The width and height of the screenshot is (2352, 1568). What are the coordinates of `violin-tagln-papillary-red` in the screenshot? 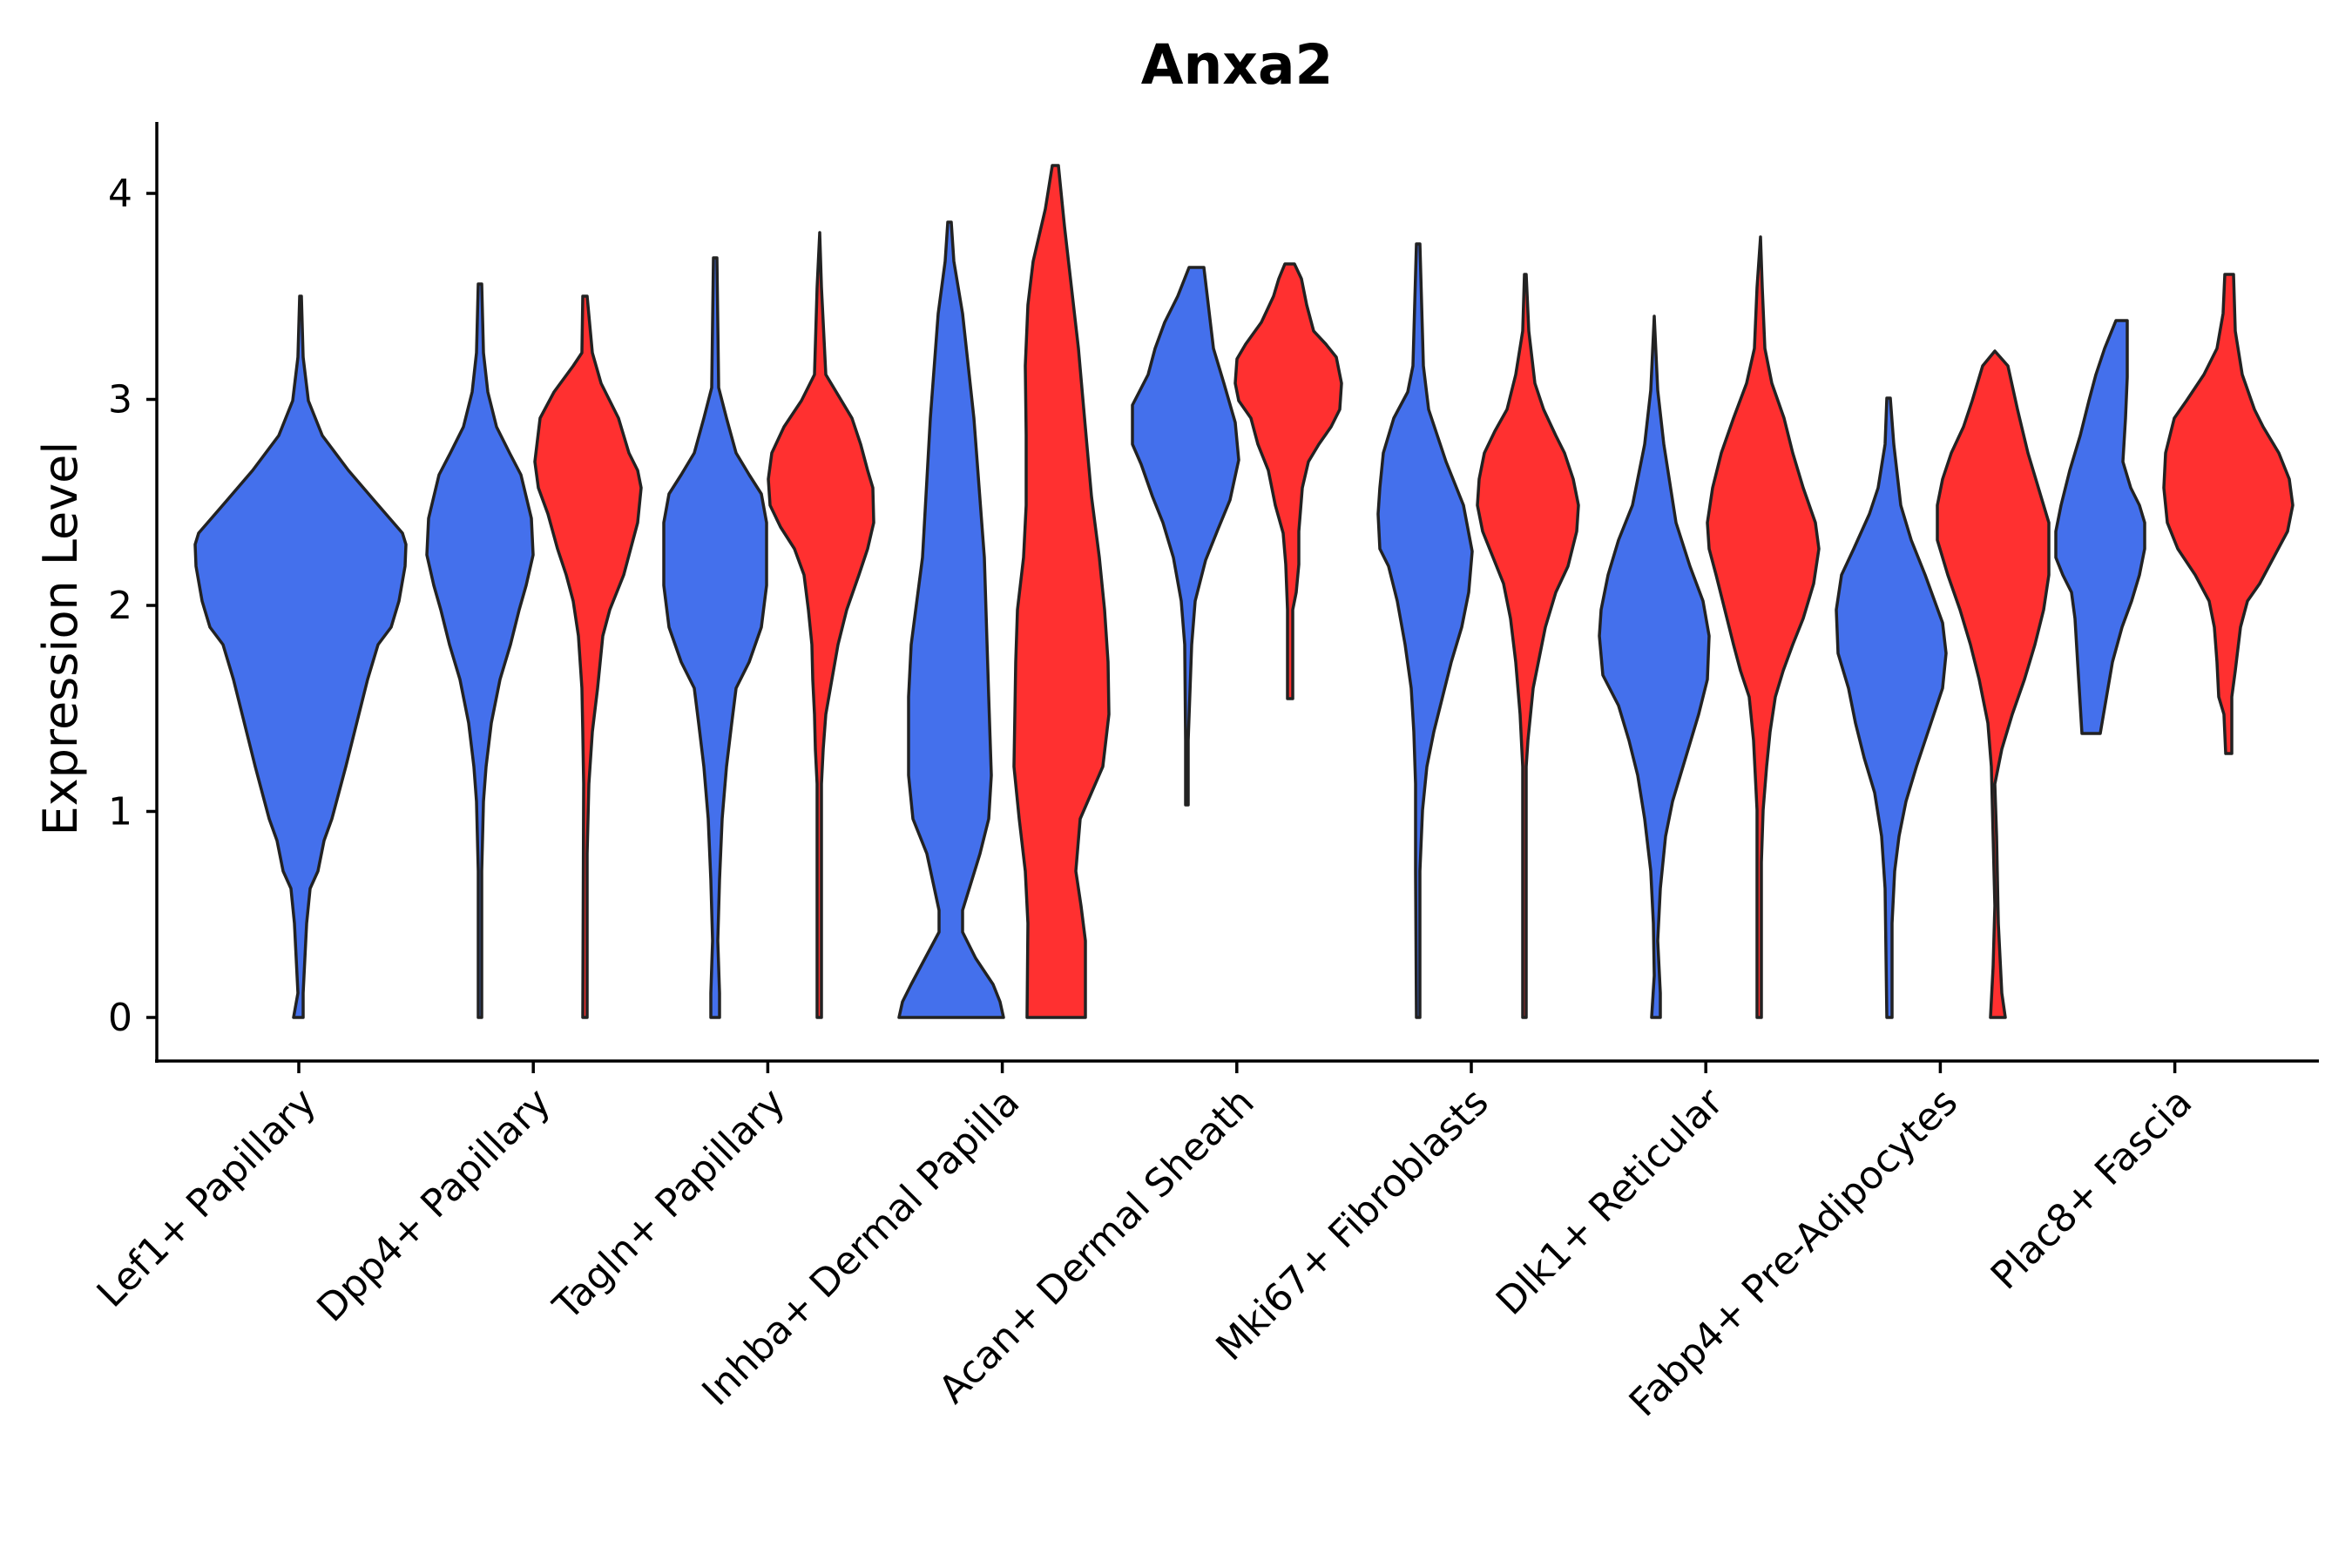 It's located at (821, 625).